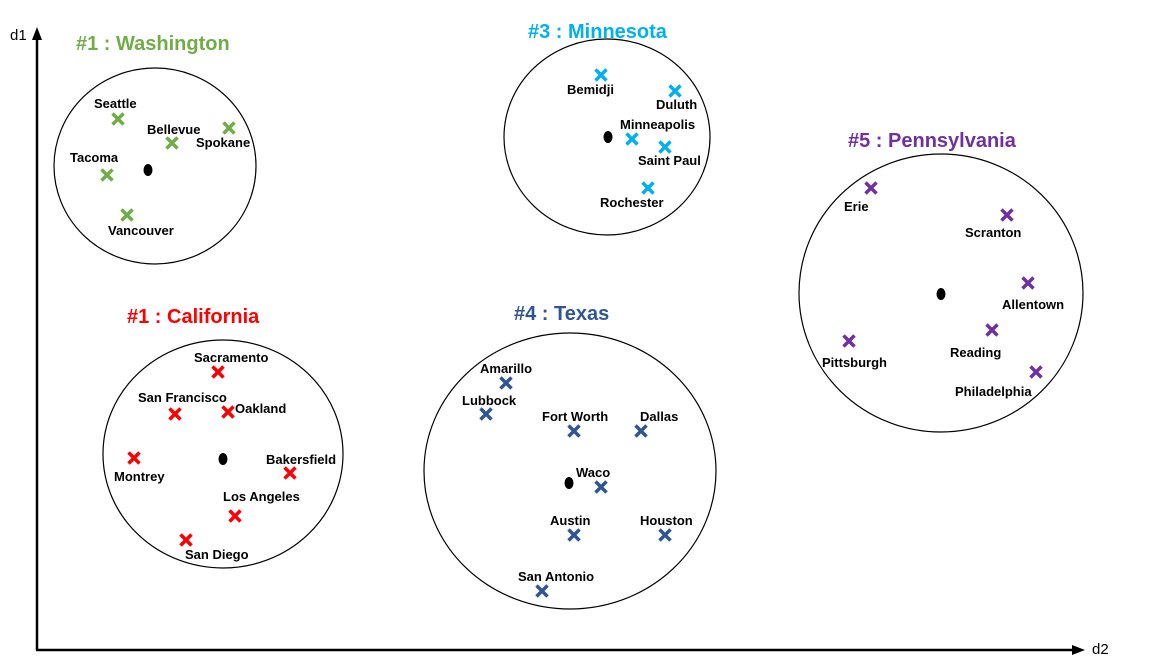 The image size is (1157, 666). Describe the element at coordinates (598, 32) in the screenshot. I see `cluster-title-minnesota: #3 : Minnesota` at that location.